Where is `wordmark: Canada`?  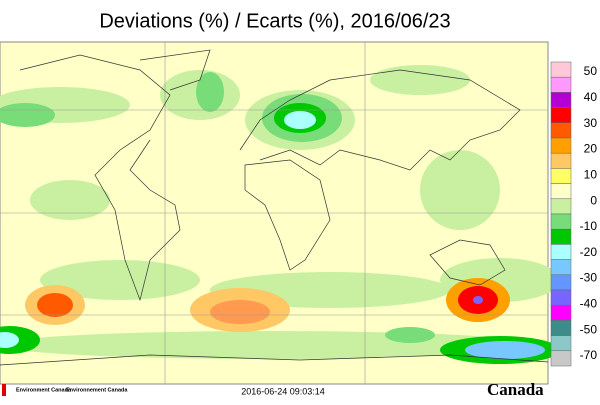
wordmark: Canada is located at coordinates (515, 389).